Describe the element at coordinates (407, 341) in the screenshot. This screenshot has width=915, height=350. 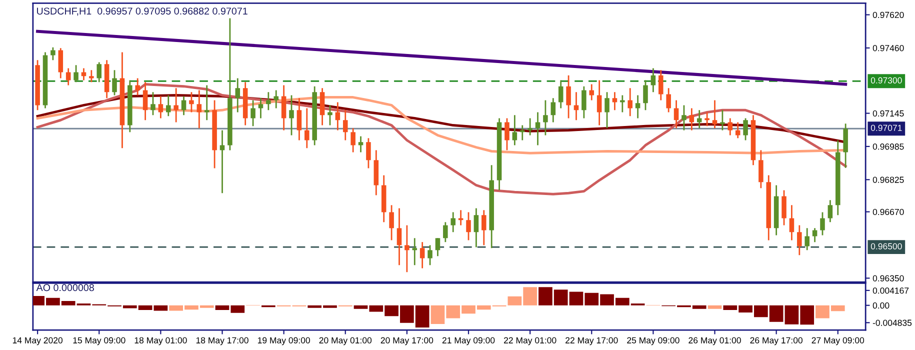
I see `x-tick-label: 20 May 17:00` at that location.